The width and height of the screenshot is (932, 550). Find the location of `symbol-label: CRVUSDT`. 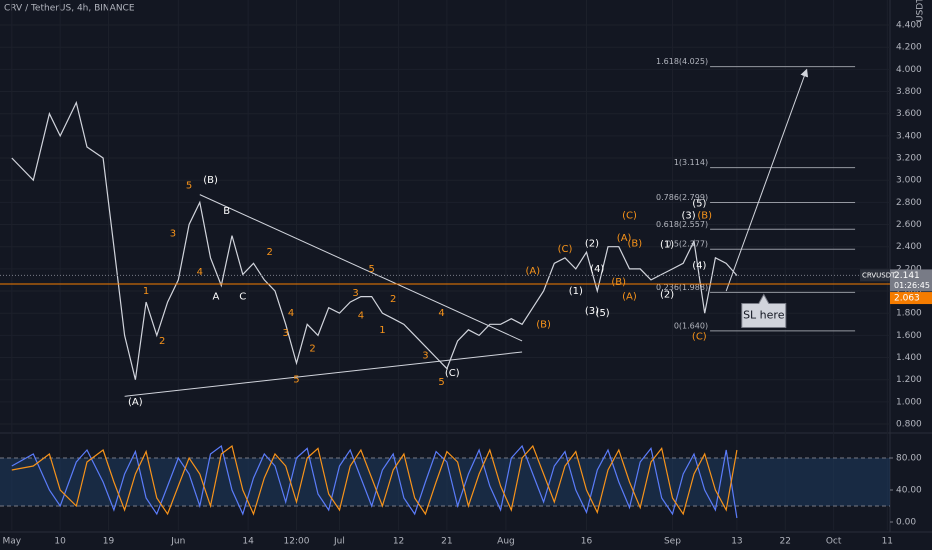

symbol-label: CRVUSDT is located at coordinates (879, 275).